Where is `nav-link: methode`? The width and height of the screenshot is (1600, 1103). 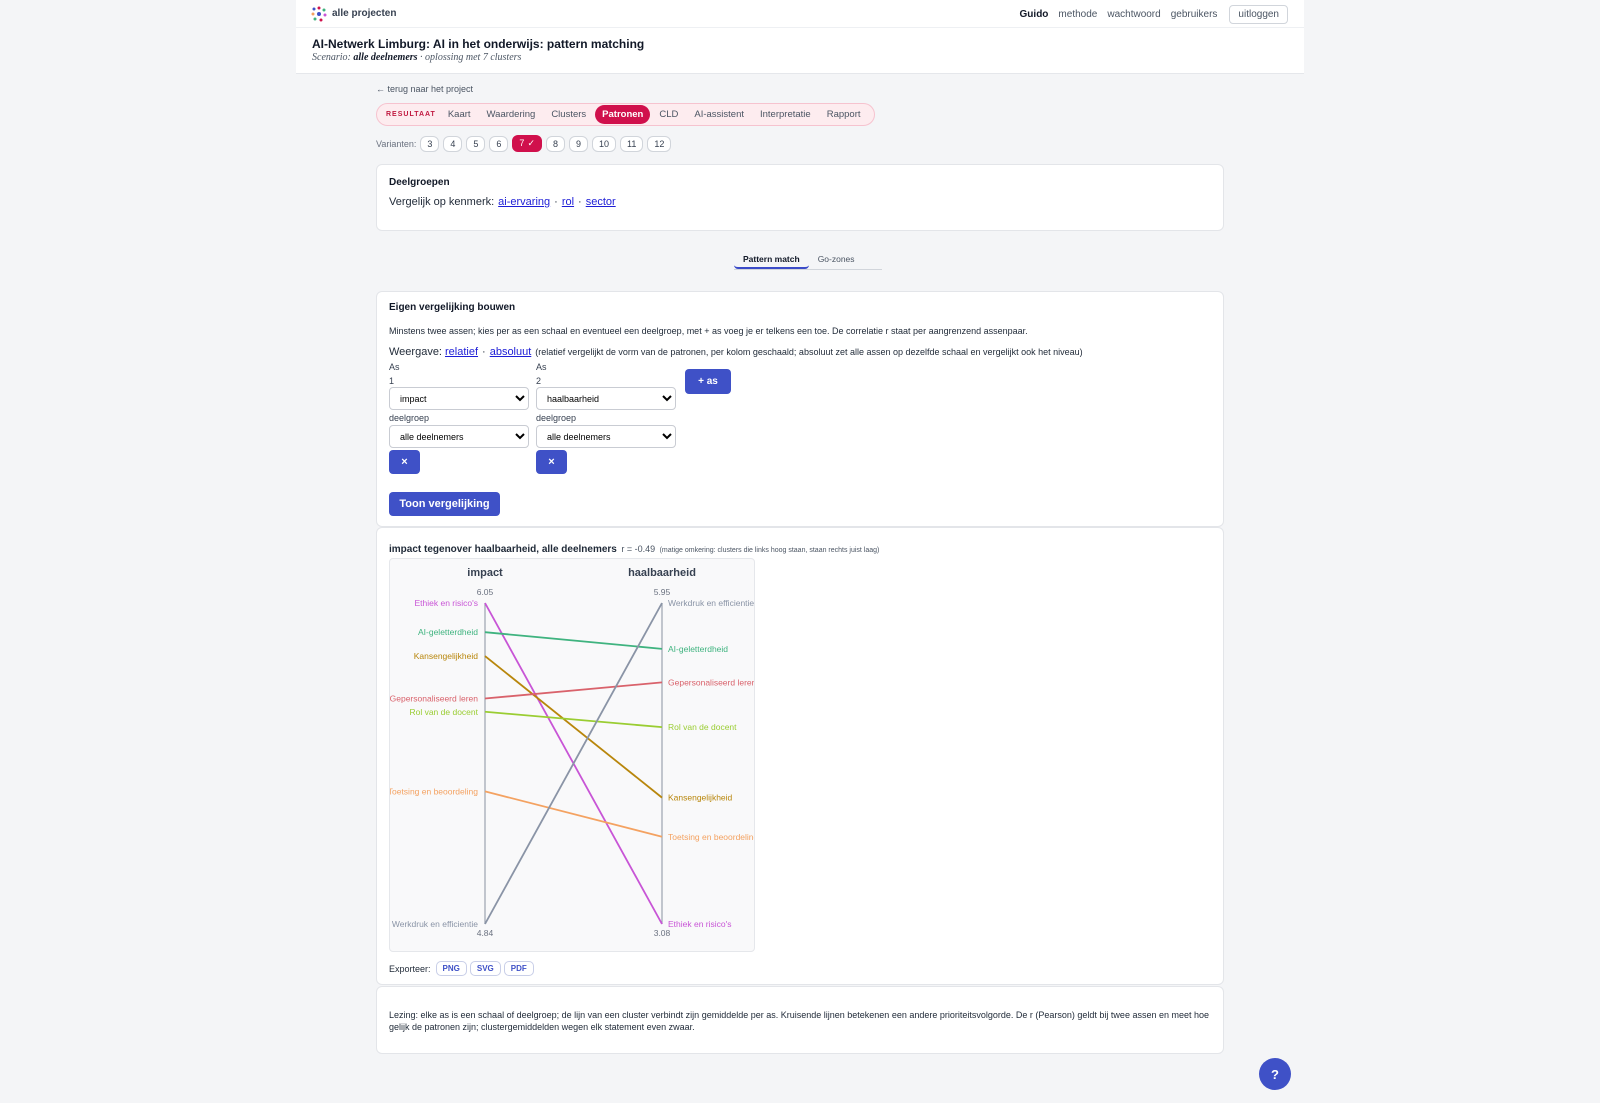 nav-link: methode is located at coordinates (1078, 14).